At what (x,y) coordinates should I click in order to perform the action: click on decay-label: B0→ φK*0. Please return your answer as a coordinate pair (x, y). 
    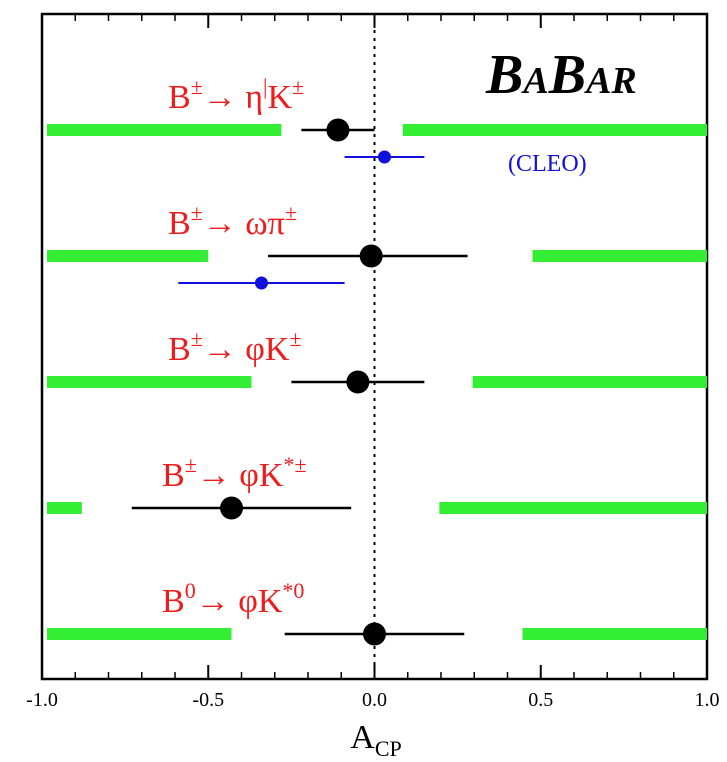
    Looking at the image, I should click on (233, 599).